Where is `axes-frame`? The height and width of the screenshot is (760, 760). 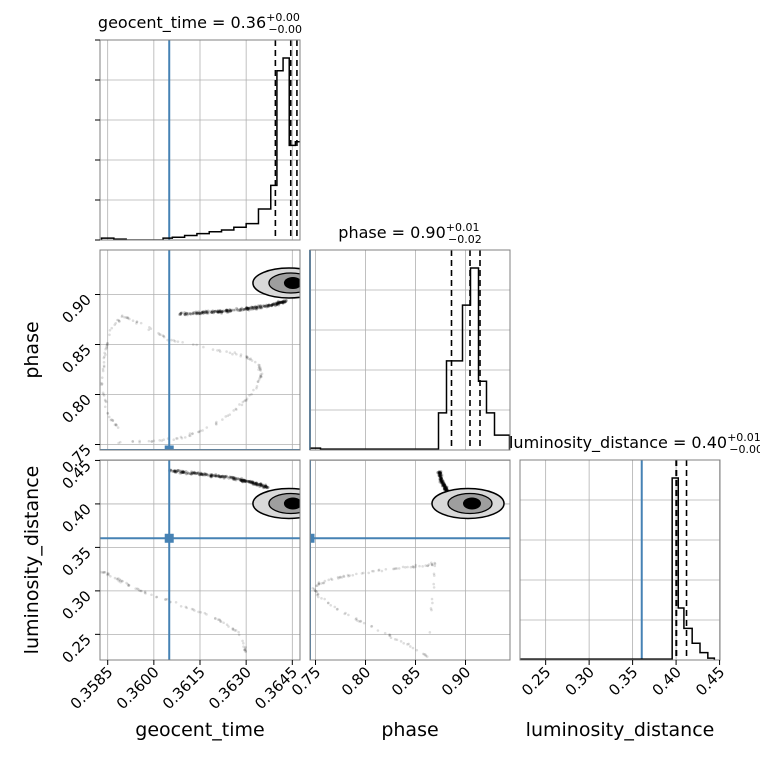 axes-frame is located at coordinates (410, 350).